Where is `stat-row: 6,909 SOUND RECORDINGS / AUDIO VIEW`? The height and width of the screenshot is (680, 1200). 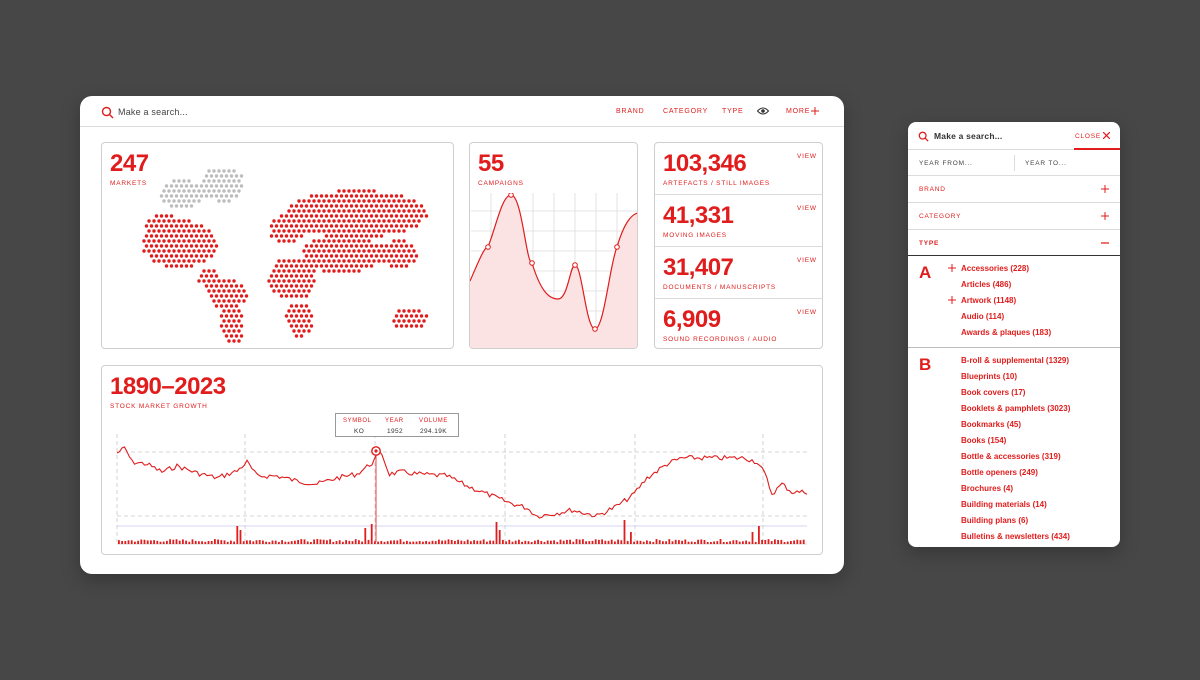 stat-row: 6,909 SOUND RECORDINGS / AUDIO VIEW is located at coordinates (738, 323).